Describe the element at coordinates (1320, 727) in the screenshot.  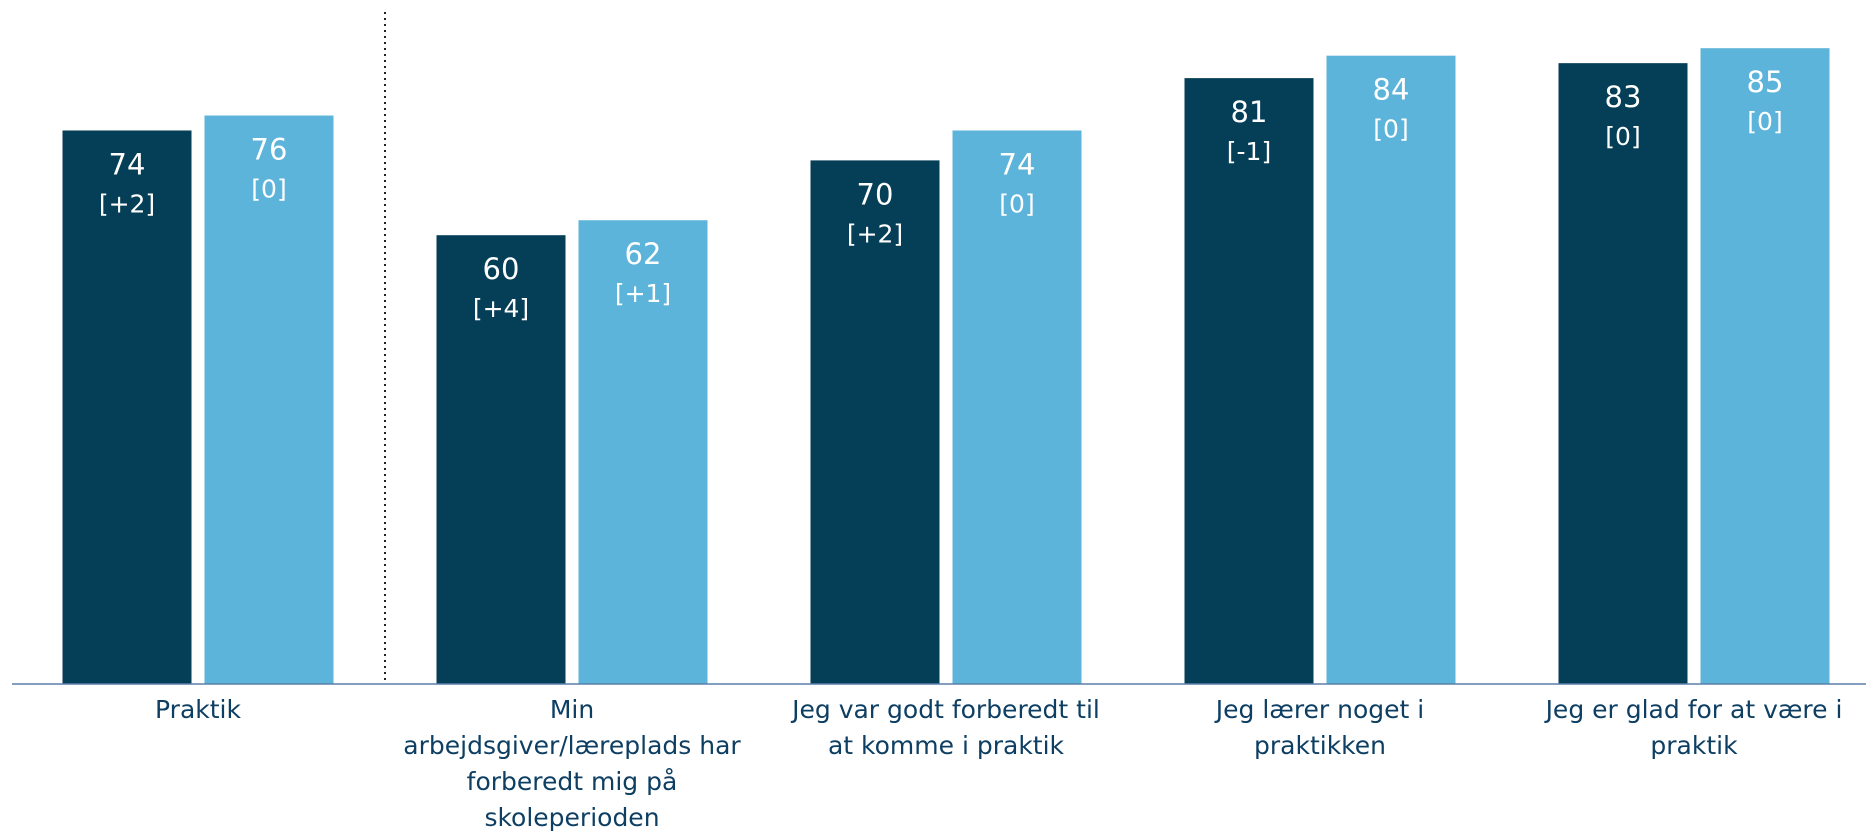
I see `category-label: Jeg lærer noget i praktikken` at that location.